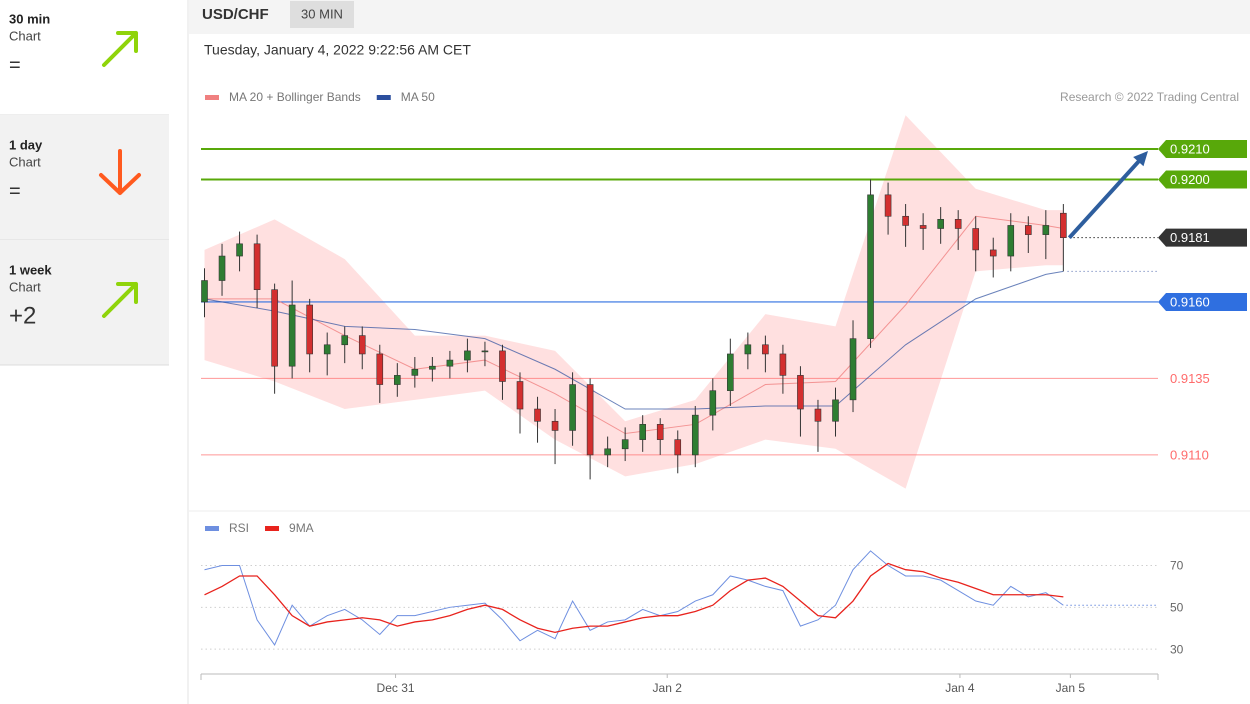 The image size is (1250, 704). Describe the element at coordinates (1189, 454) in the screenshot. I see `level-label: 0.9110` at that location.